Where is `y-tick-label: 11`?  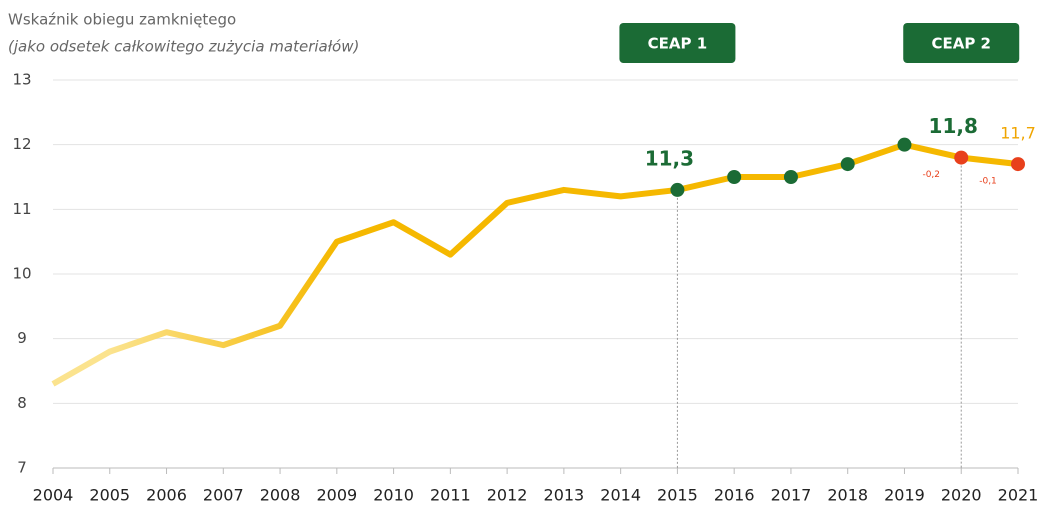 y-tick-label: 11 is located at coordinates (21, 209).